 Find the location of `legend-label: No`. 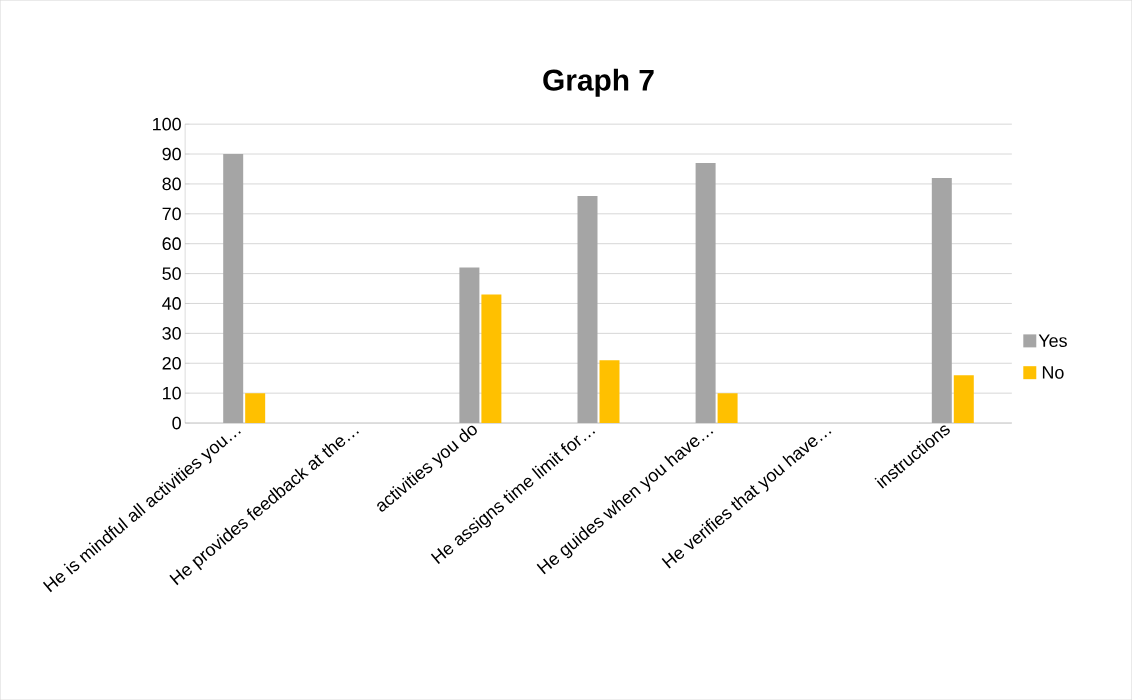

legend-label: No is located at coordinates (1053, 372).